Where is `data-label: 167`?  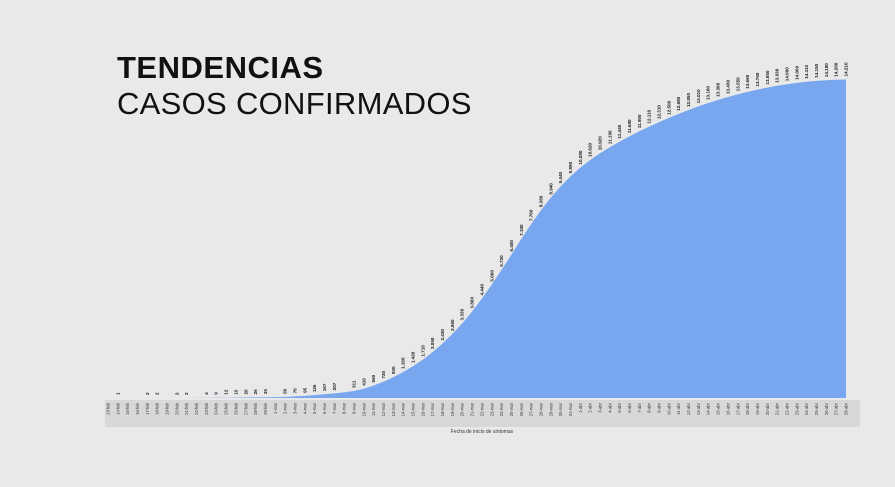 data-label: 167 is located at coordinates (324, 387).